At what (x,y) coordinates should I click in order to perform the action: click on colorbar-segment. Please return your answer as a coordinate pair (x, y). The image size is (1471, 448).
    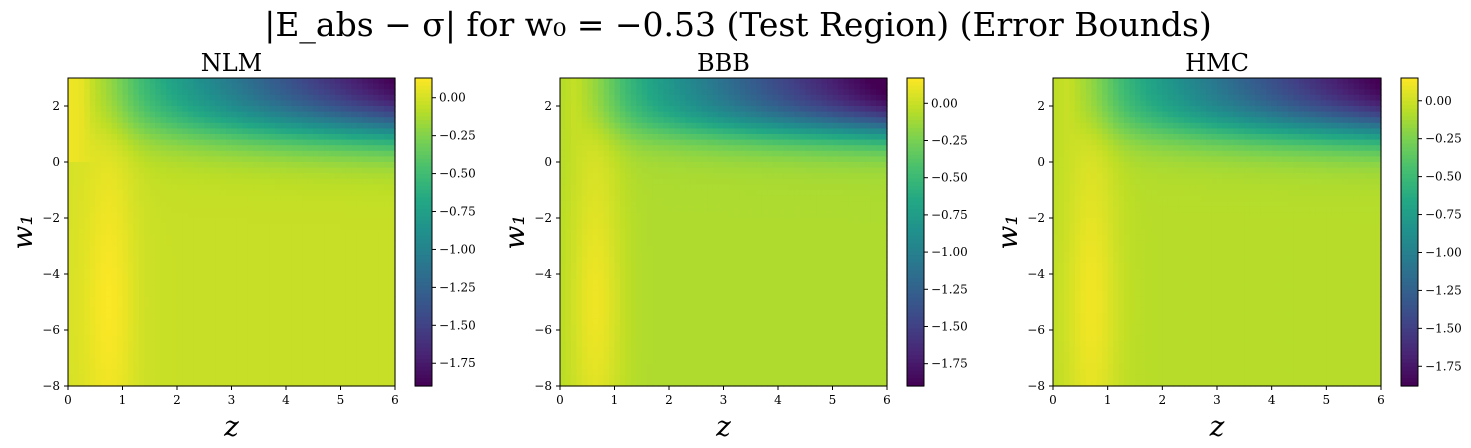
    Looking at the image, I should click on (423, 276).